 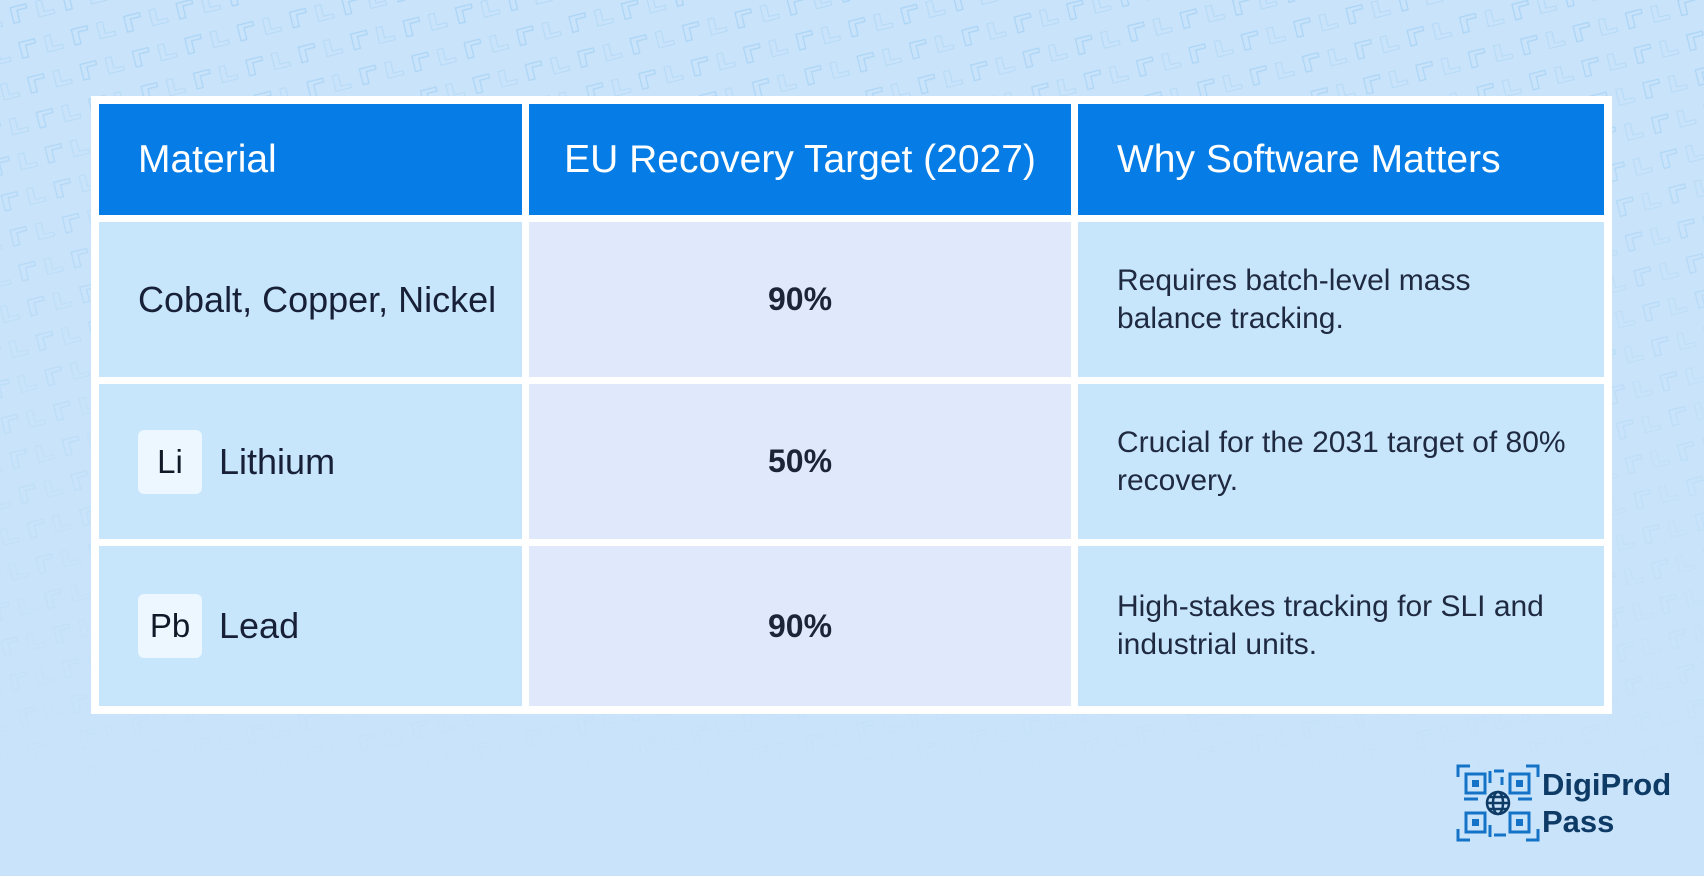 I want to click on brand-line-1: DigiProd, so click(x=1607, y=784).